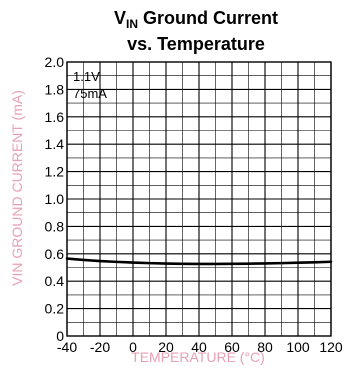 The image size is (349, 375). Describe the element at coordinates (55, 144) in the screenshot. I see `y-tick-label: 1.4` at that location.